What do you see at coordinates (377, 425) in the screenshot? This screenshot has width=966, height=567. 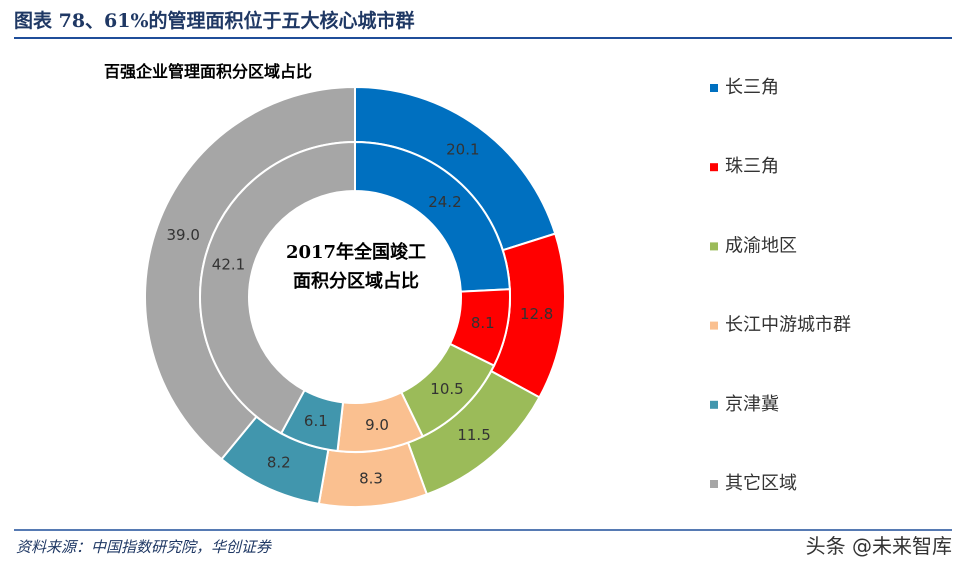 I see `data-label: 9.0` at bounding box center [377, 425].